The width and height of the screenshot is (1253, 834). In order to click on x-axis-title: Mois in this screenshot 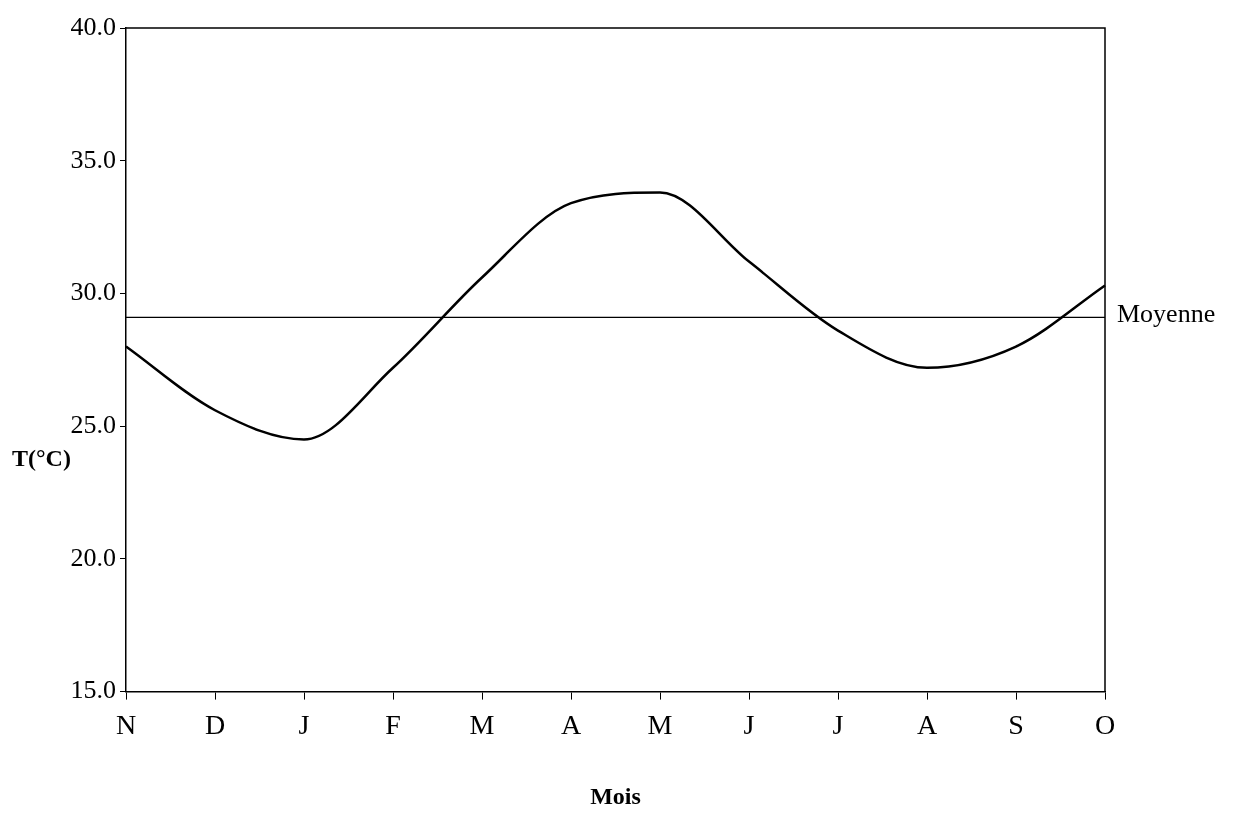, I will do `click(615, 795)`.